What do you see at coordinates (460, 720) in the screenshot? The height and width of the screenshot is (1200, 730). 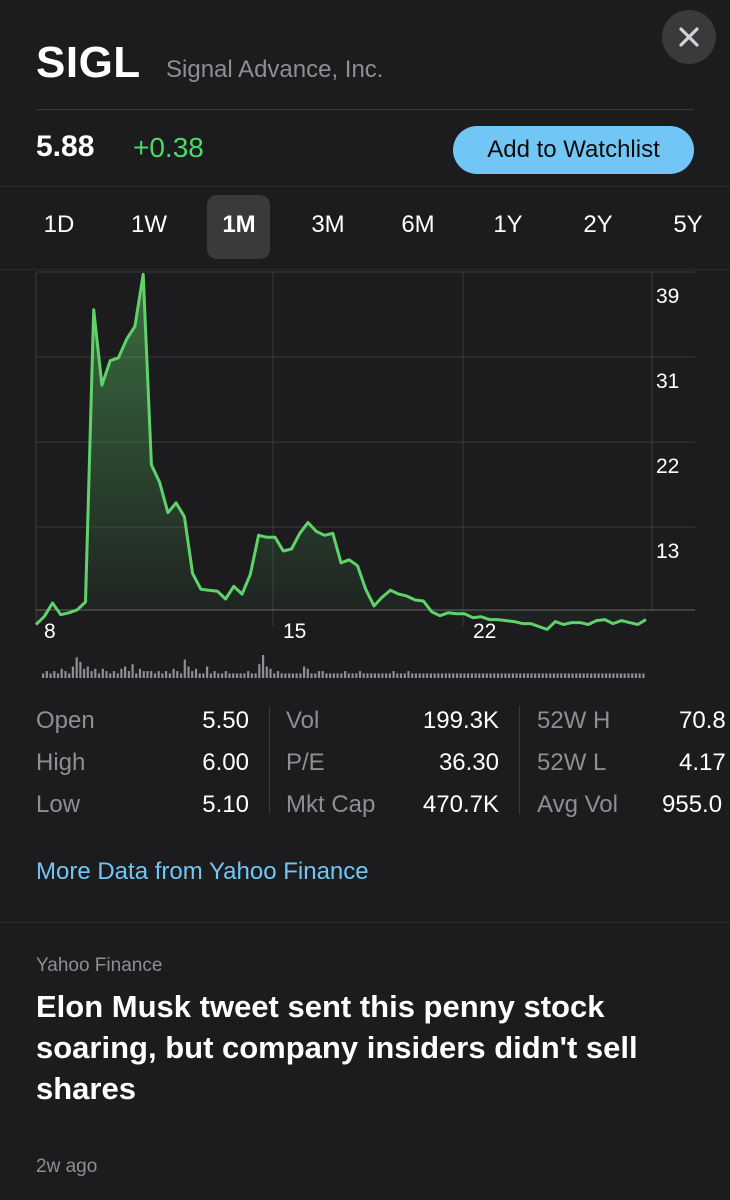 I see `stat-value: 199.3K` at bounding box center [460, 720].